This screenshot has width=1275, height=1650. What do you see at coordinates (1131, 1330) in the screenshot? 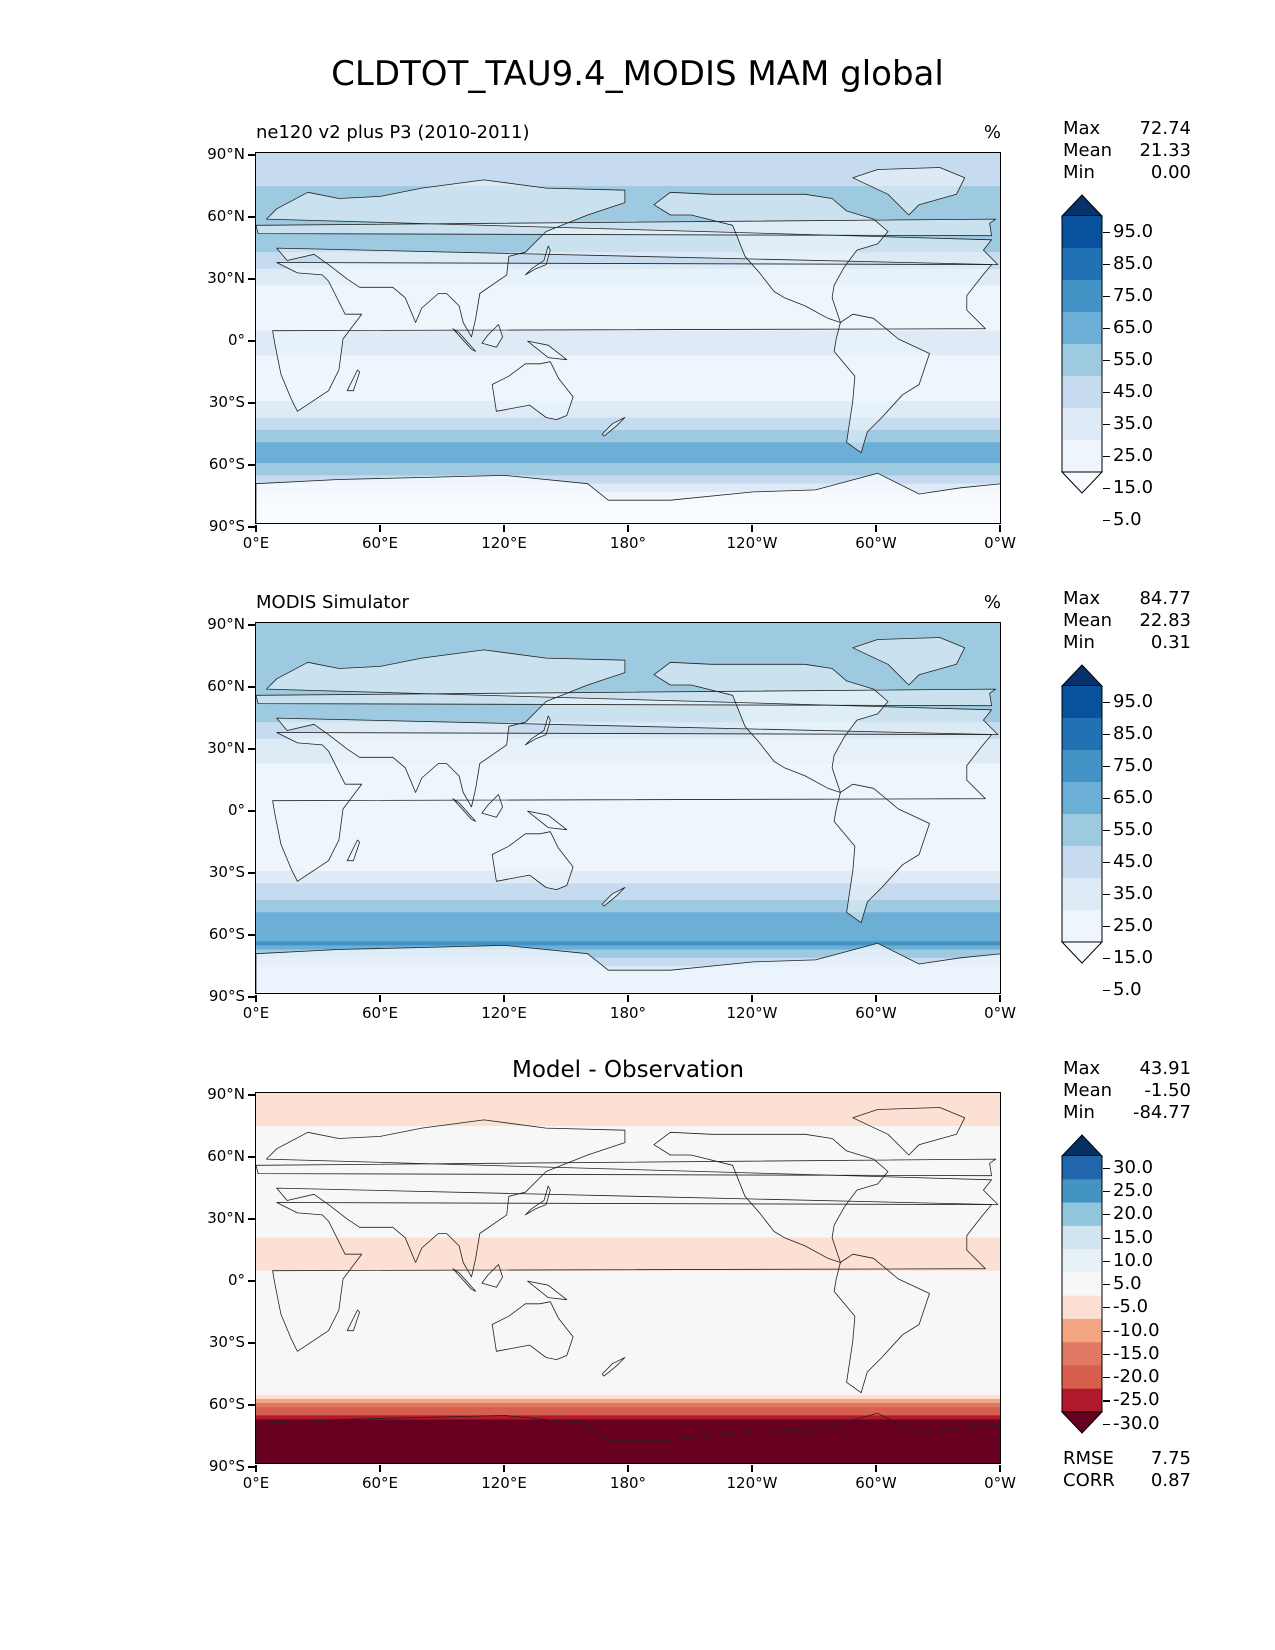
I see `colorbar-tick-label: -10.0` at bounding box center [1131, 1330].